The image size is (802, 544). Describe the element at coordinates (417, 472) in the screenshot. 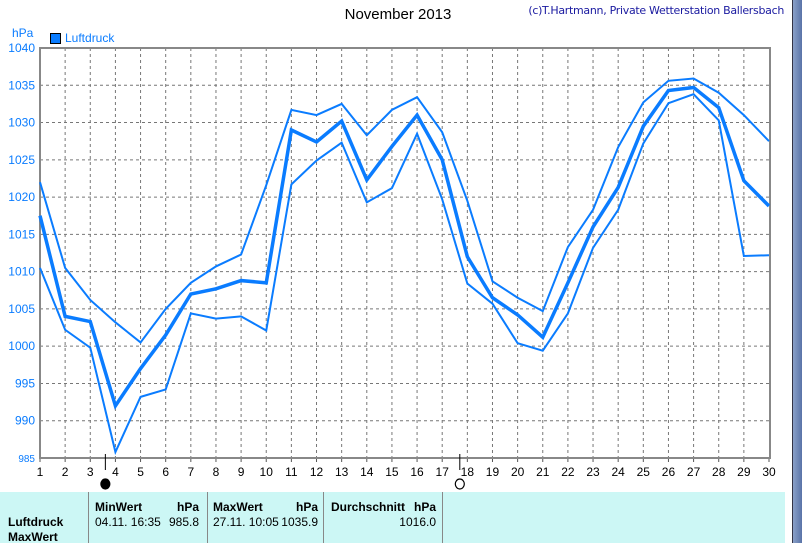

I see `x-tick-label: 16` at that location.